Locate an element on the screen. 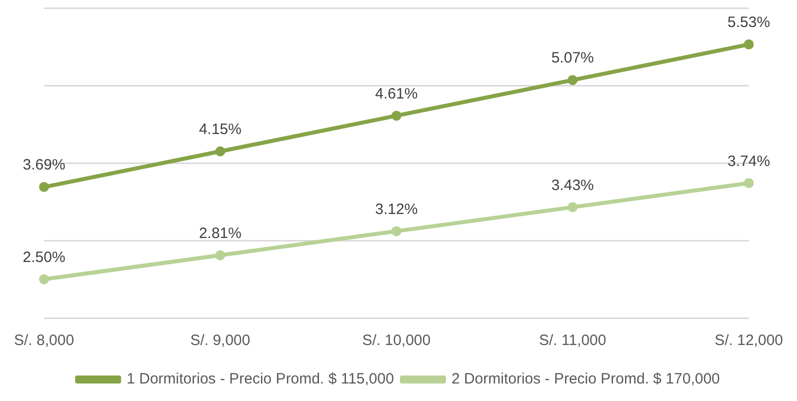 This screenshot has width=797, height=401. legend-label: 2 Dormitorios - Precio Promd. $ 170,000 is located at coordinates (585, 379).